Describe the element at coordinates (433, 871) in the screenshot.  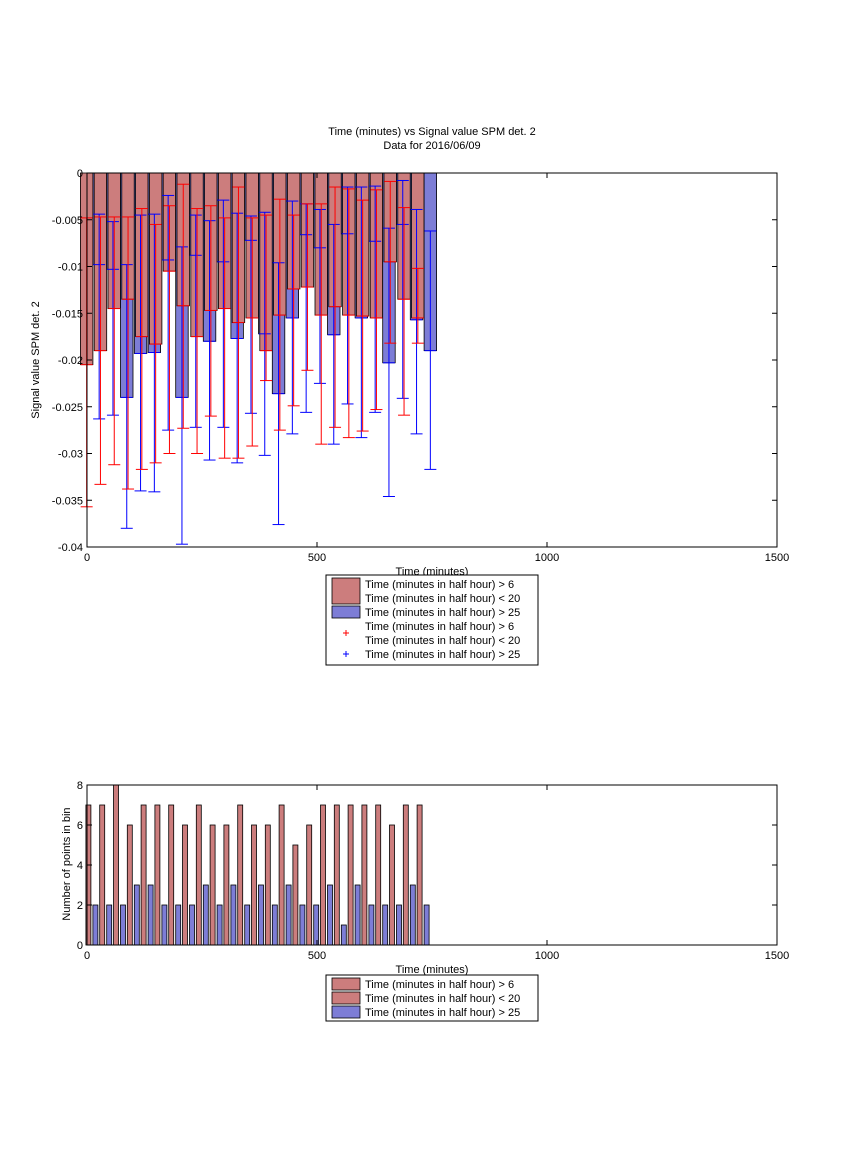
I see `count-axes: 0 500 1000 1500 0 2 4 6 8` at that location.